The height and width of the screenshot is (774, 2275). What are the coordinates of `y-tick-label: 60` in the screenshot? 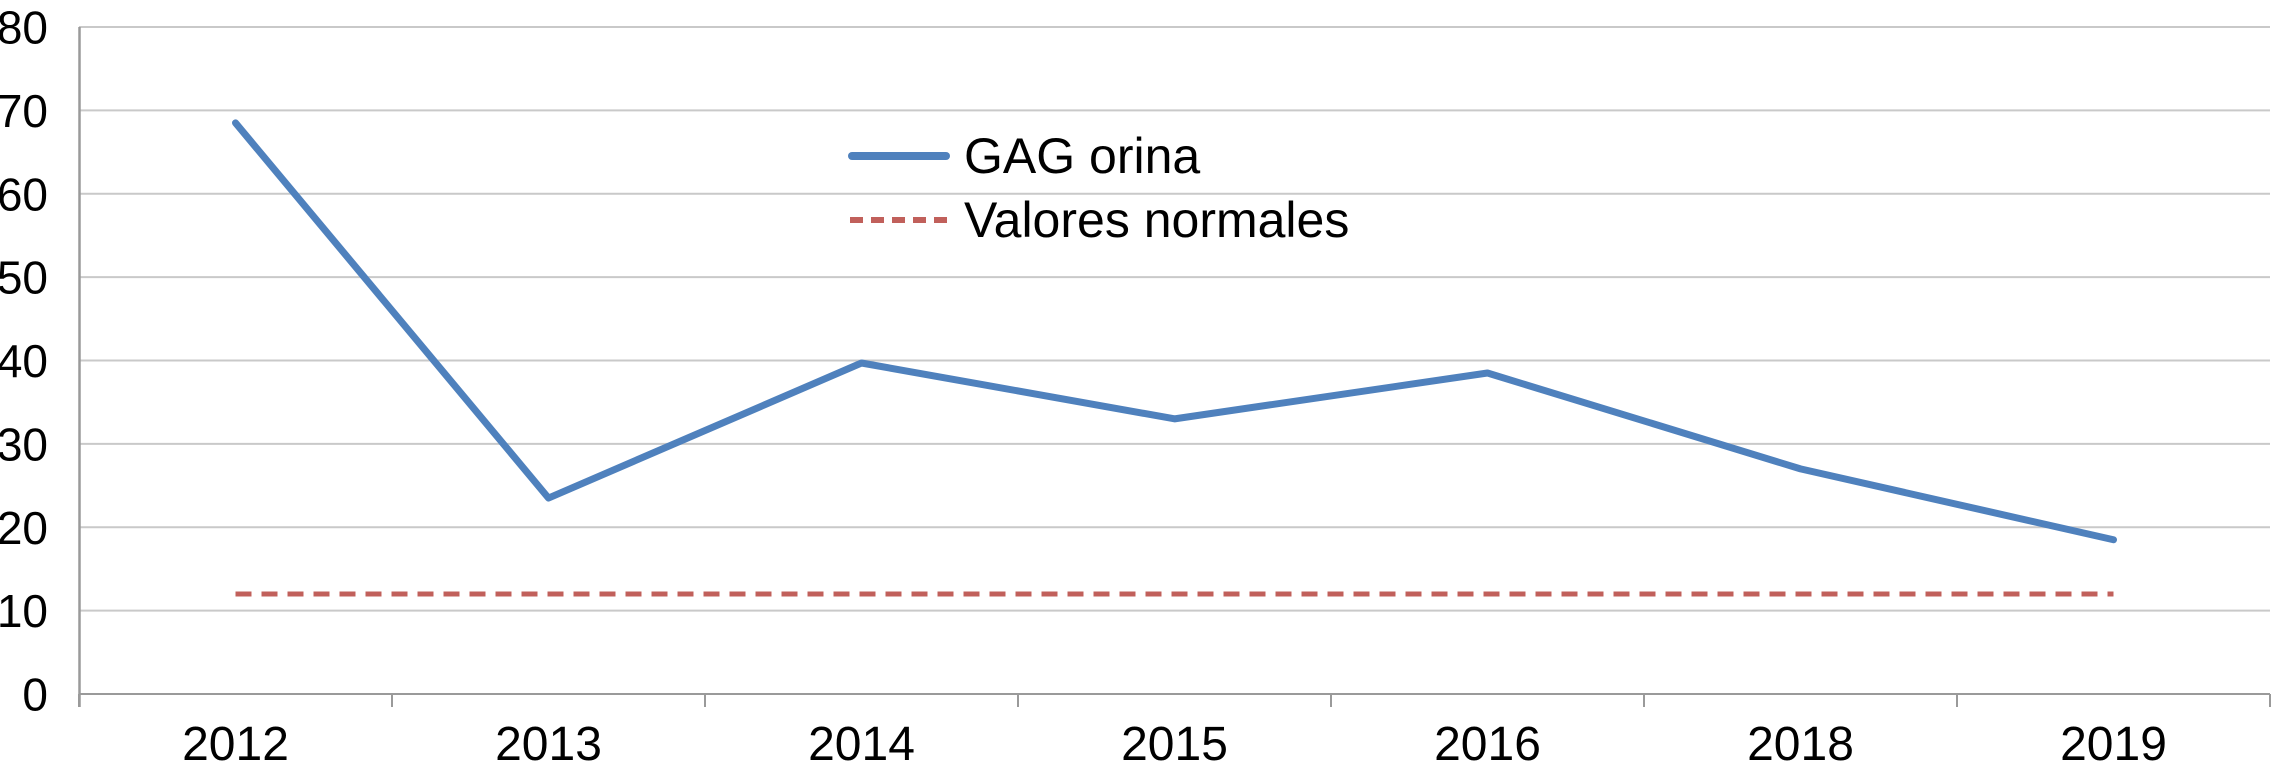 It's located at (24, 194).